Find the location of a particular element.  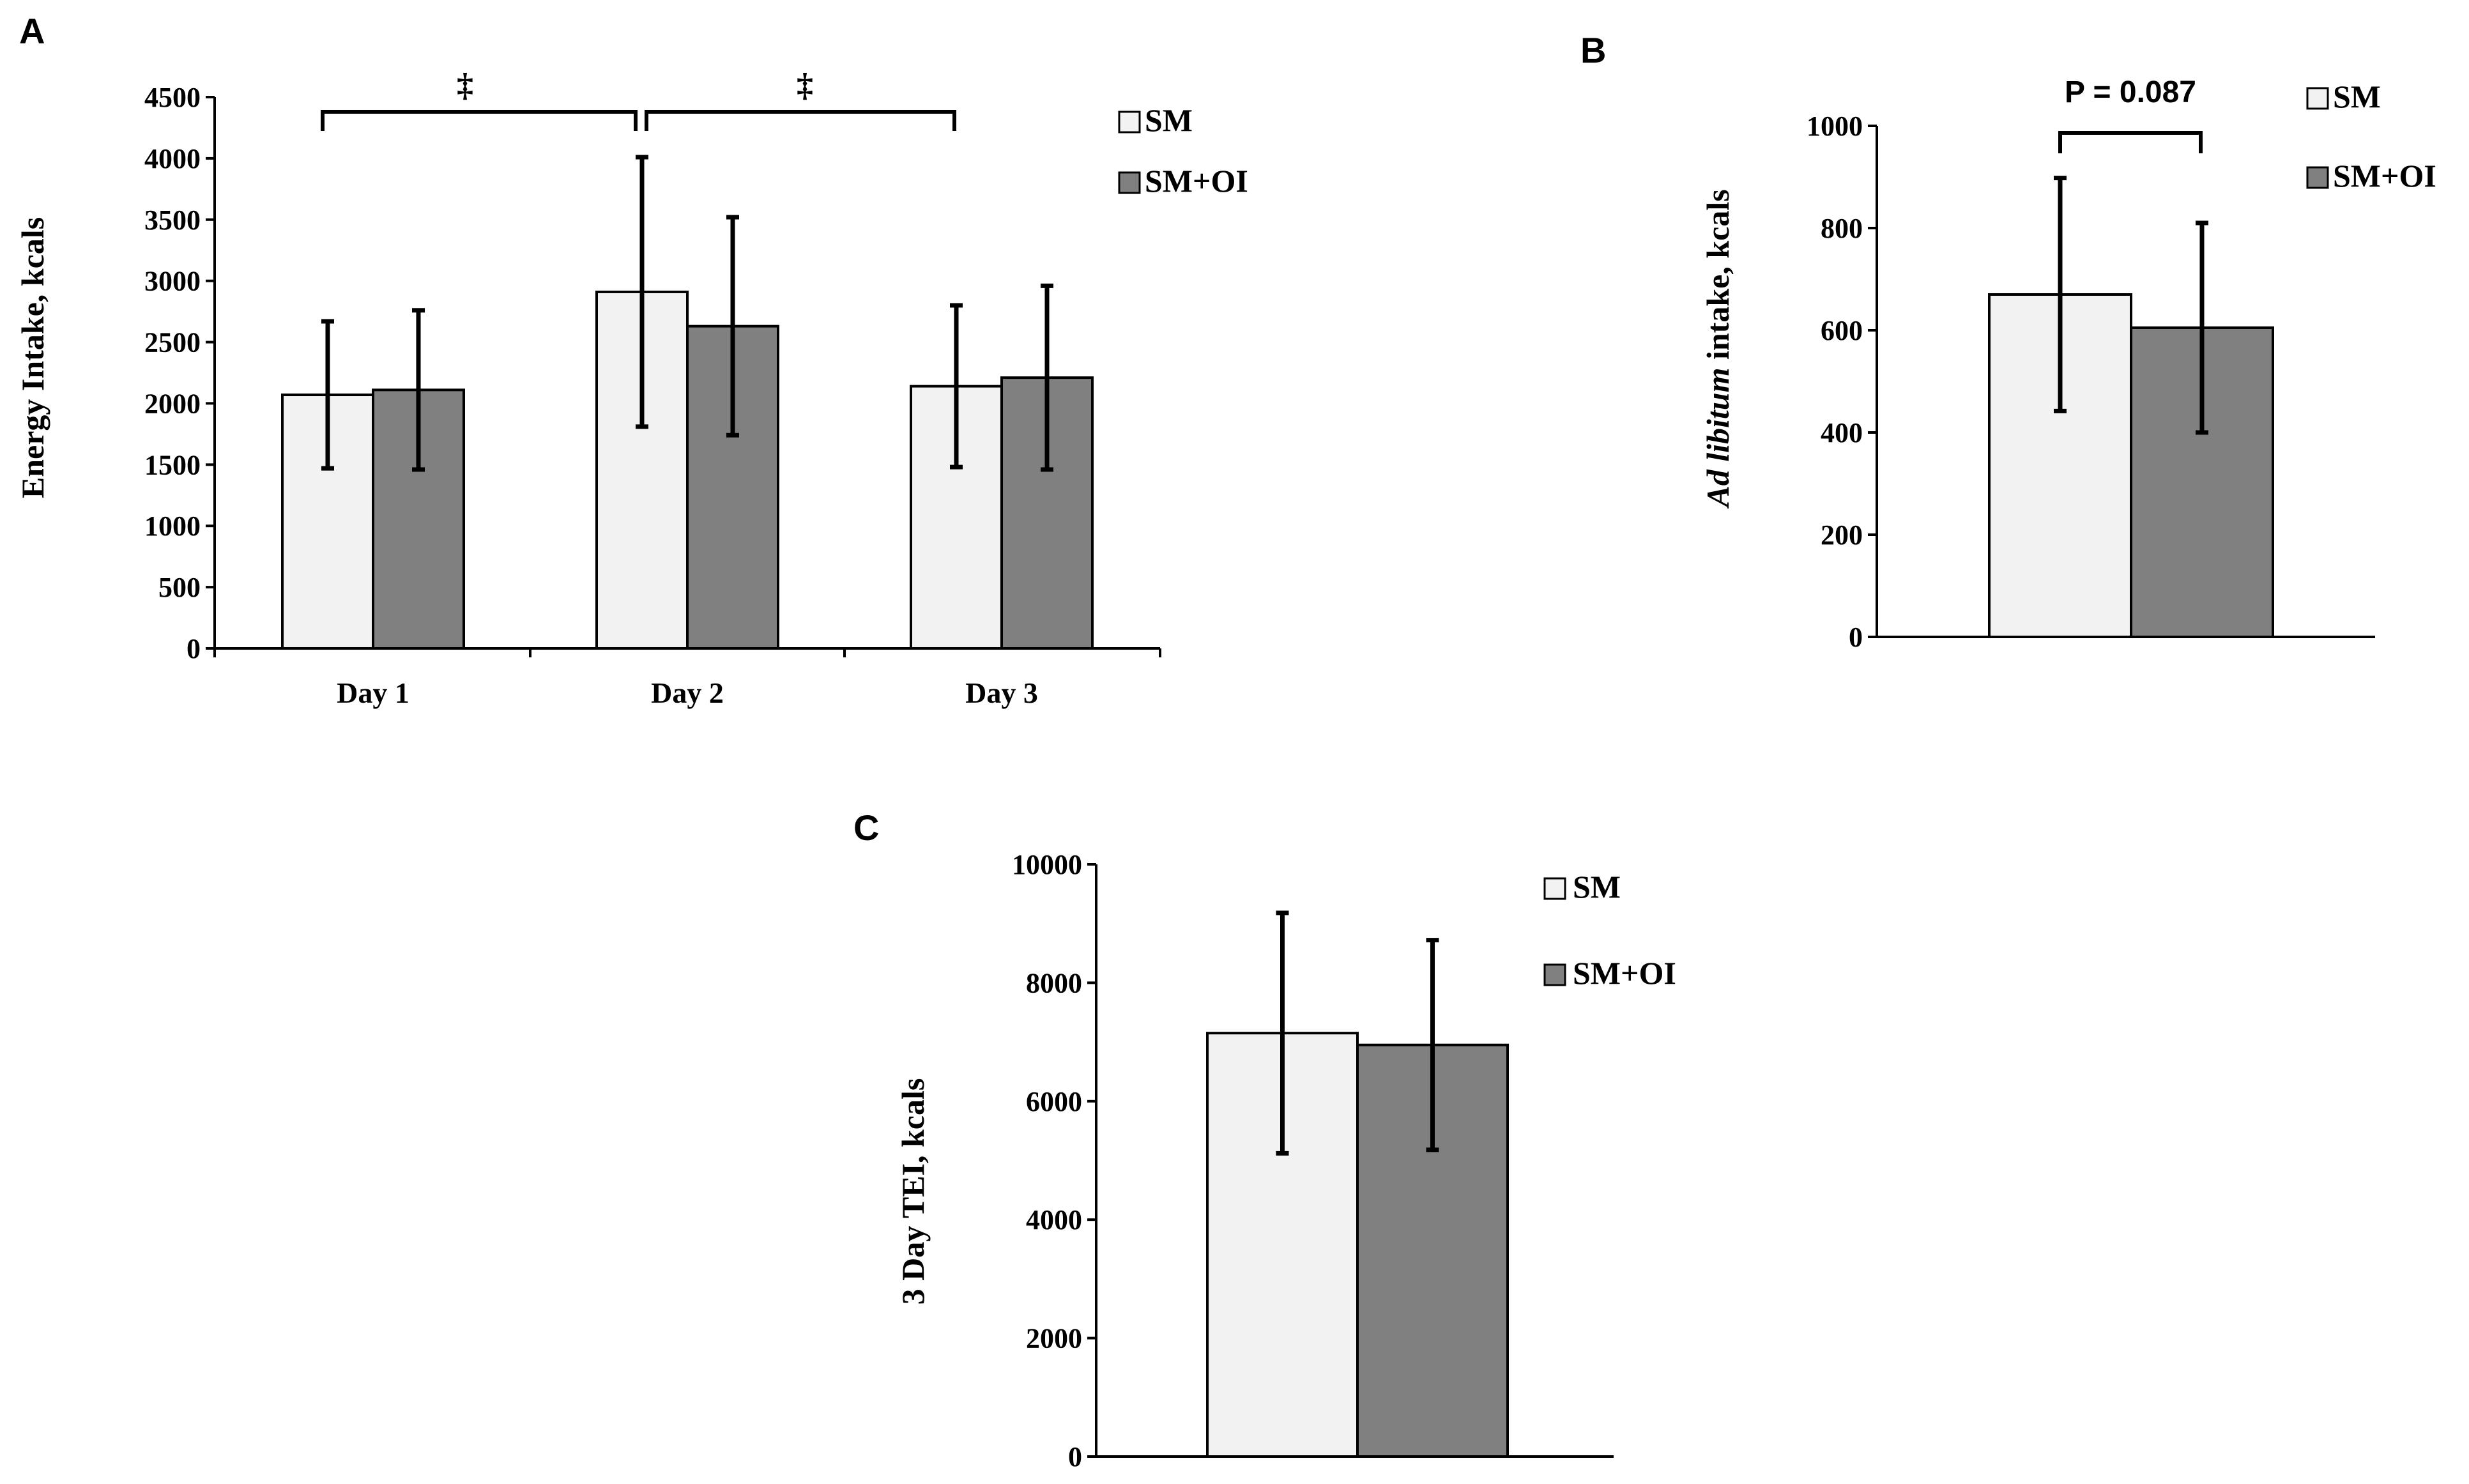

significance-bracket-day2-day3 is located at coordinates (800, 120).